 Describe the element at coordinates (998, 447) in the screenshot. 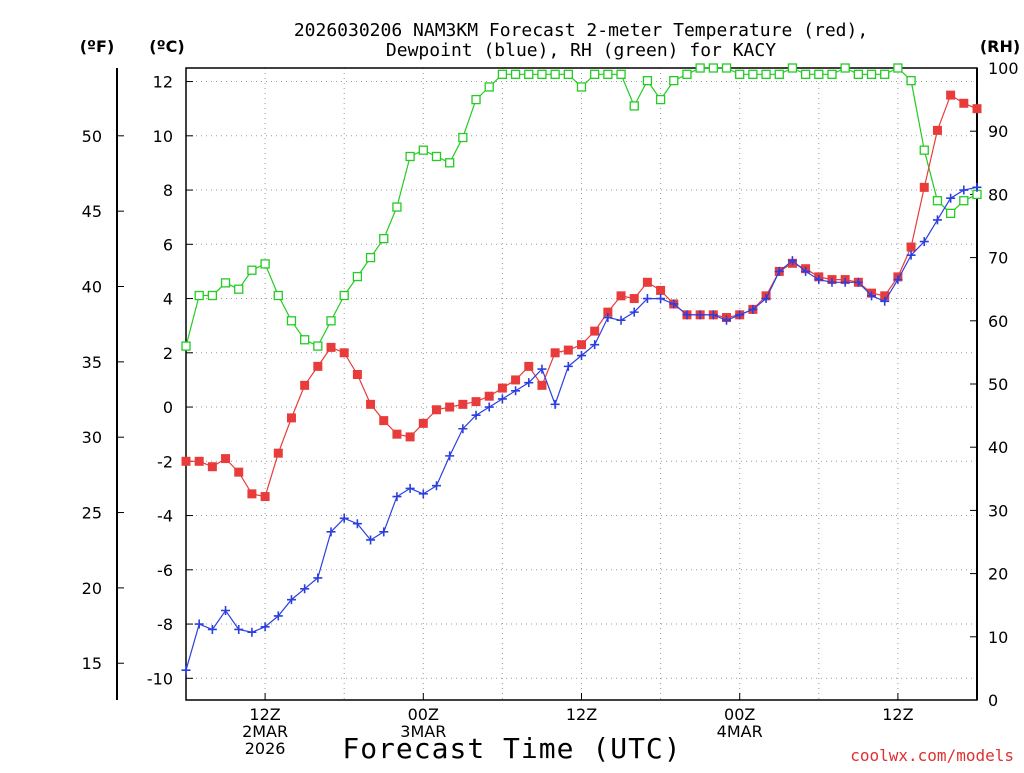

I see `rh-tick-label: 40` at that location.